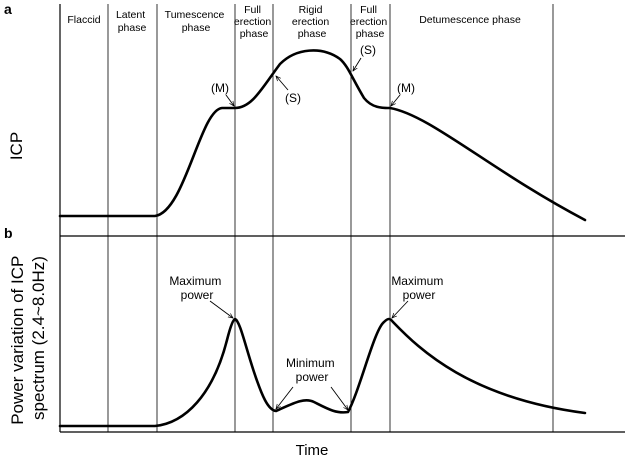 Image resolution: width=625 pixels, height=461 pixels. What do you see at coordinates (8, 9) in the screenshot?
I see `panel-a-label: a` at bounding box center [8, 9].